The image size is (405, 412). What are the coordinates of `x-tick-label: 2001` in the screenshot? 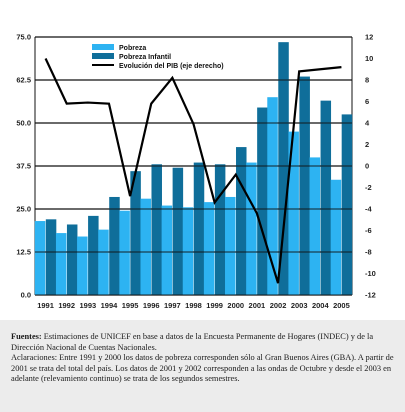 It's located at (257, 305).